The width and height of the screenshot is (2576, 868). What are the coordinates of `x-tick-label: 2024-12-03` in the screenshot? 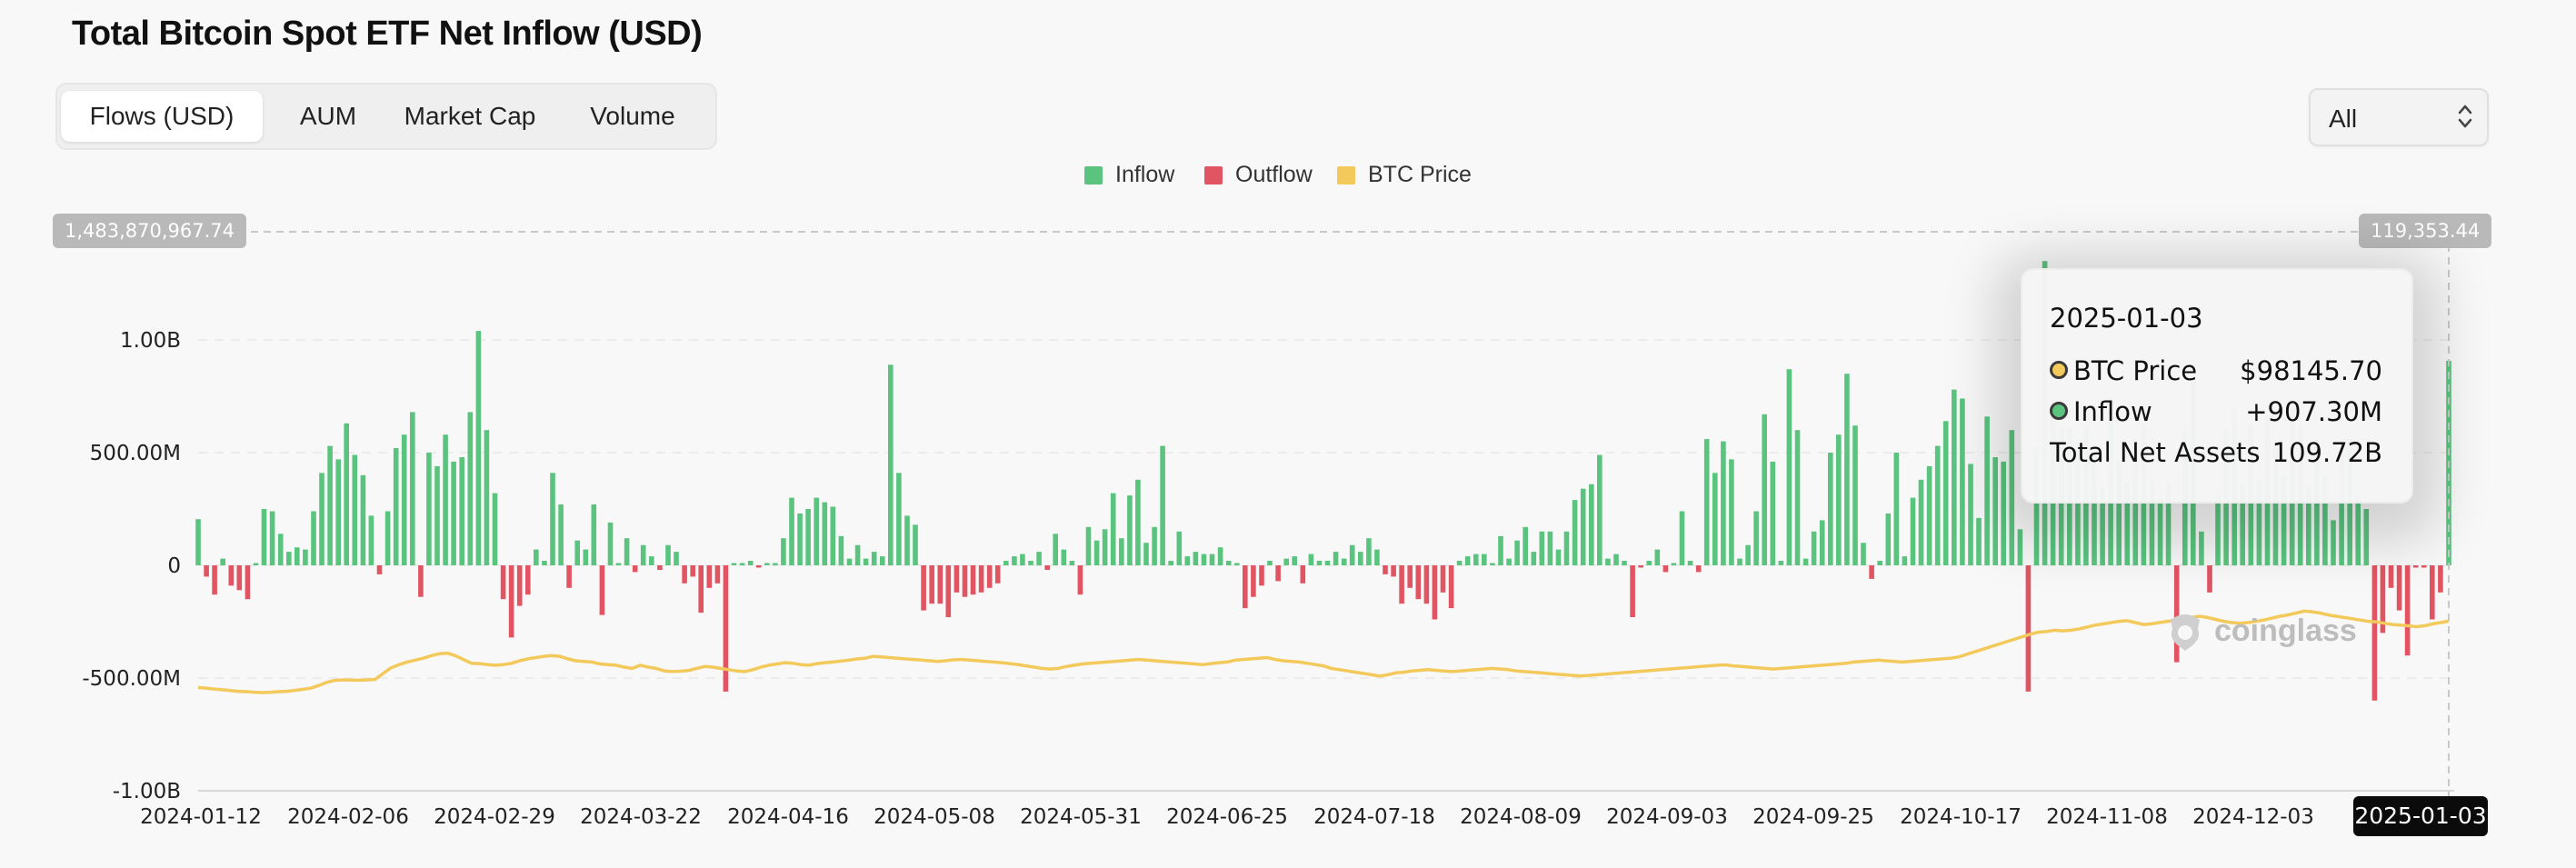 It's located at (2253, 817).